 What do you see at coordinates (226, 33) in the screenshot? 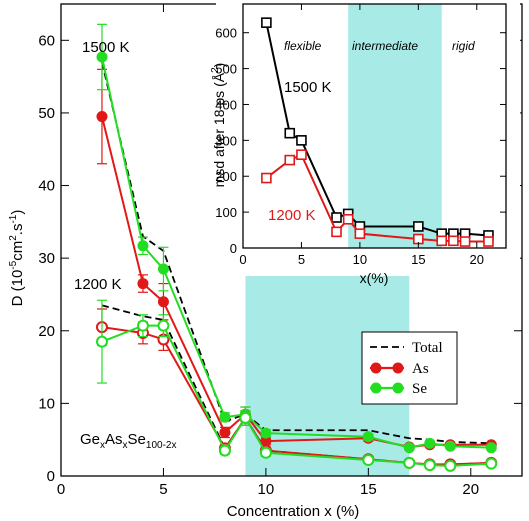
I see `inset-y-tick-label-6: 600` at bounding box center [226, 33].